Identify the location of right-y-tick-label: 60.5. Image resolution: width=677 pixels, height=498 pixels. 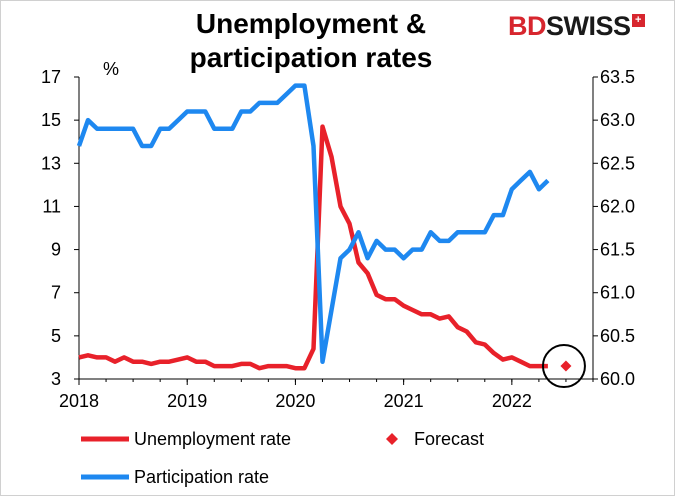
(617, 336).